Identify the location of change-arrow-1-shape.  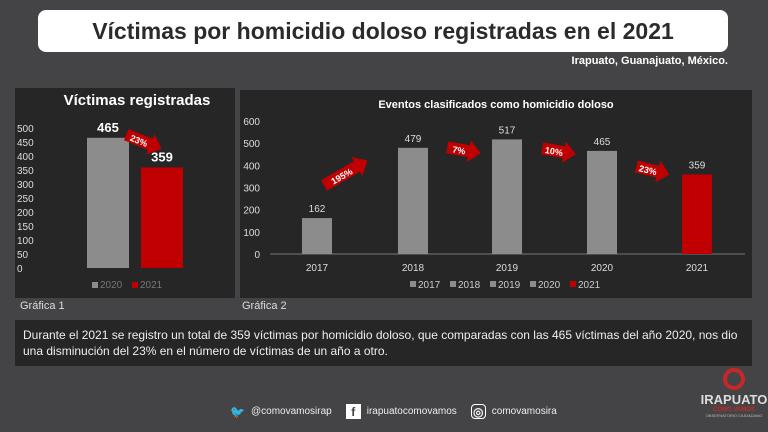
(463, 151).